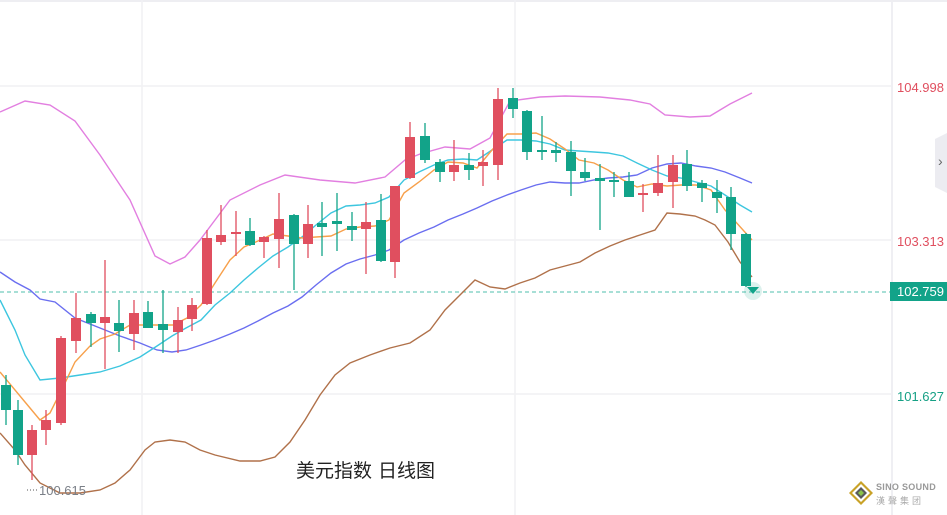 The image size is (947, 515). What do you see at coordinates (920, 396) in the screenshot?
I see `y-axis-label-low: 101.627` at bounding box center [920, 396].